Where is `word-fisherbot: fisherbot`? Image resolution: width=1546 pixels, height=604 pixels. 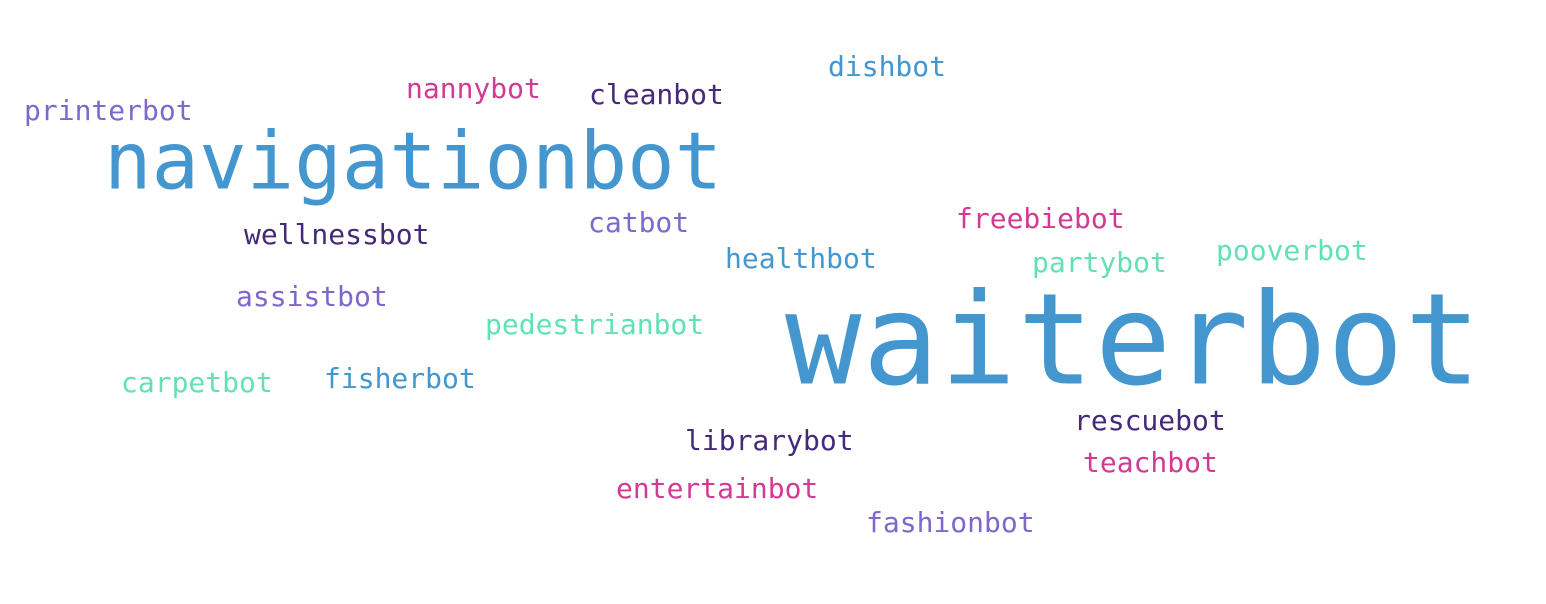 word-fisherbot: fisherbot is located at coordinates (400, 378).